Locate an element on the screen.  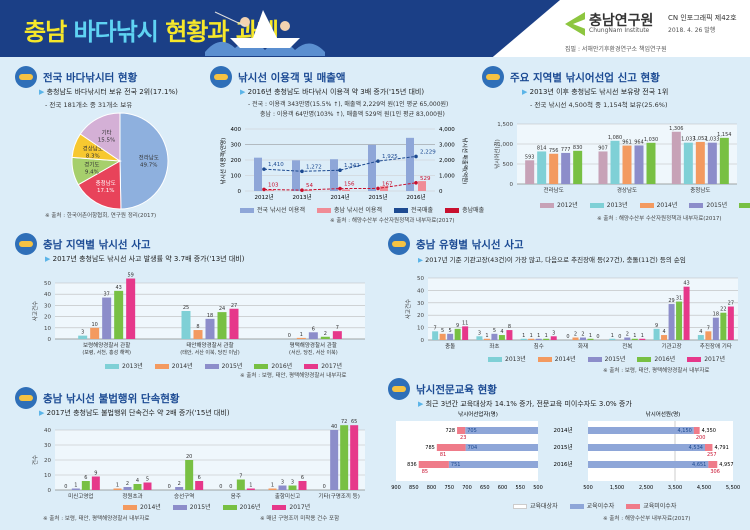
bar-value-label: 11 is located at coordinates (465, 323).